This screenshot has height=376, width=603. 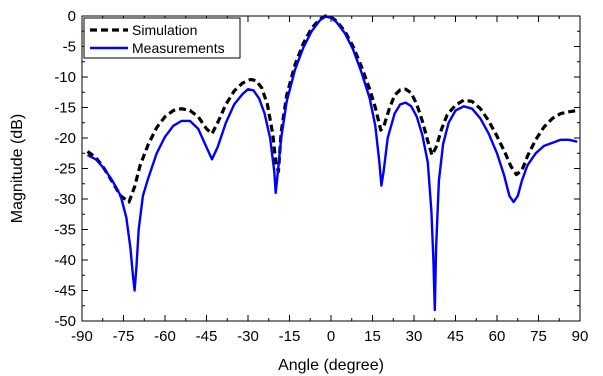 What do you see at coordinates (65, 77) in the screenshot?
I see `y-tick-label: -10` at bounding box center [65, 77].